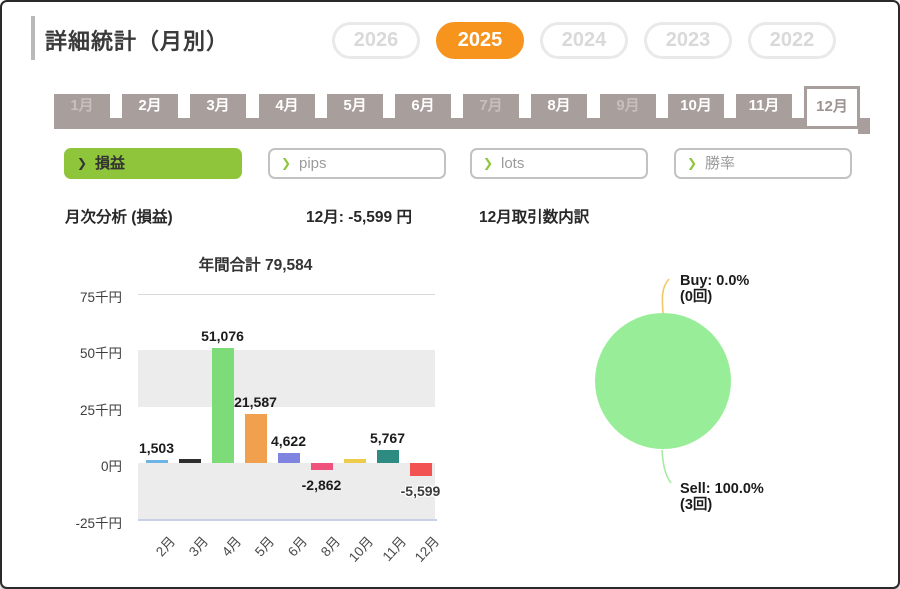  Describe the element at coordinates (321, 466) in the screenshot. I see `bar-8月` at that location.